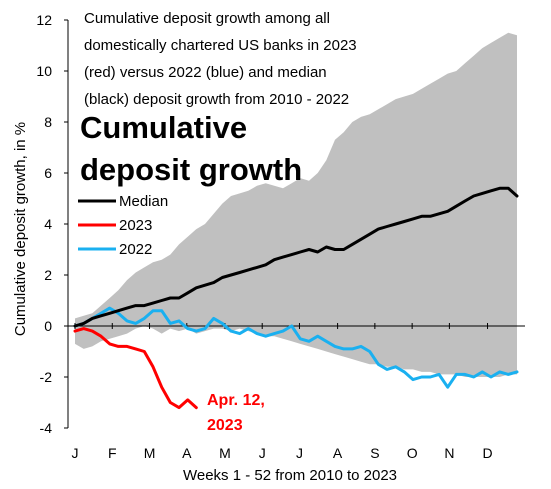  Describe the element at coordinates (191, 169) in the screenshot. I see `title-line-2: deposit growth` at that location.